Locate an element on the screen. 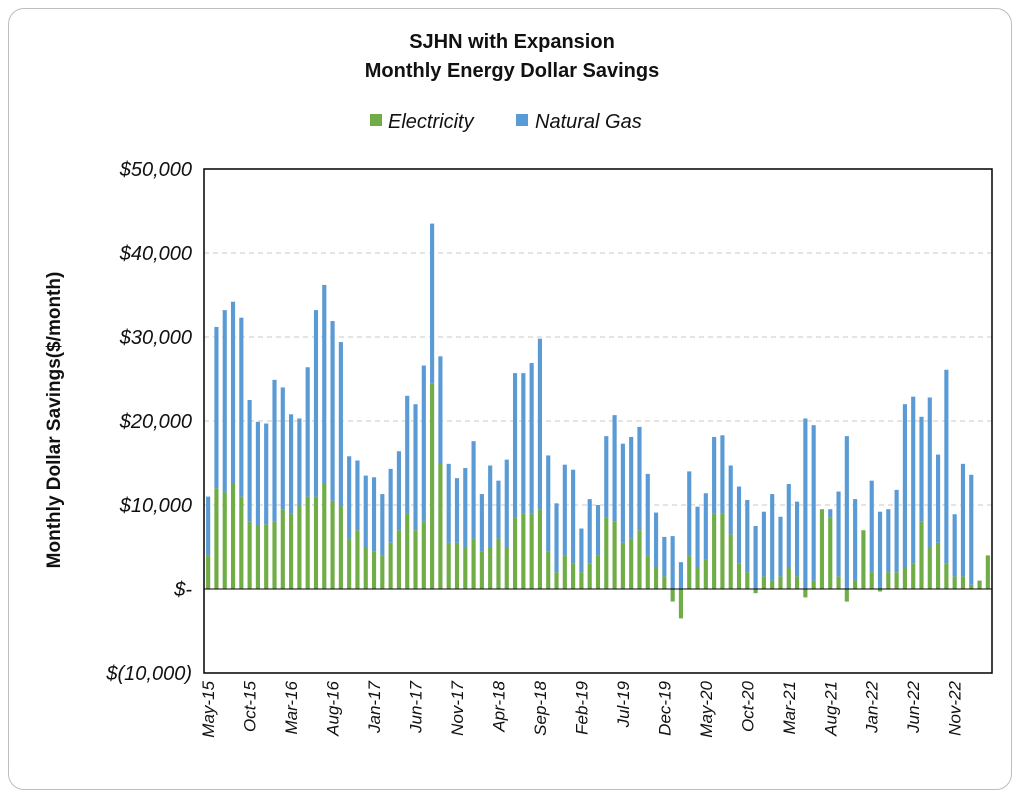 The width and height of the screenshot is (1020, 800). x-tick-label: Aug-21 is located at coordinates (830, 709).